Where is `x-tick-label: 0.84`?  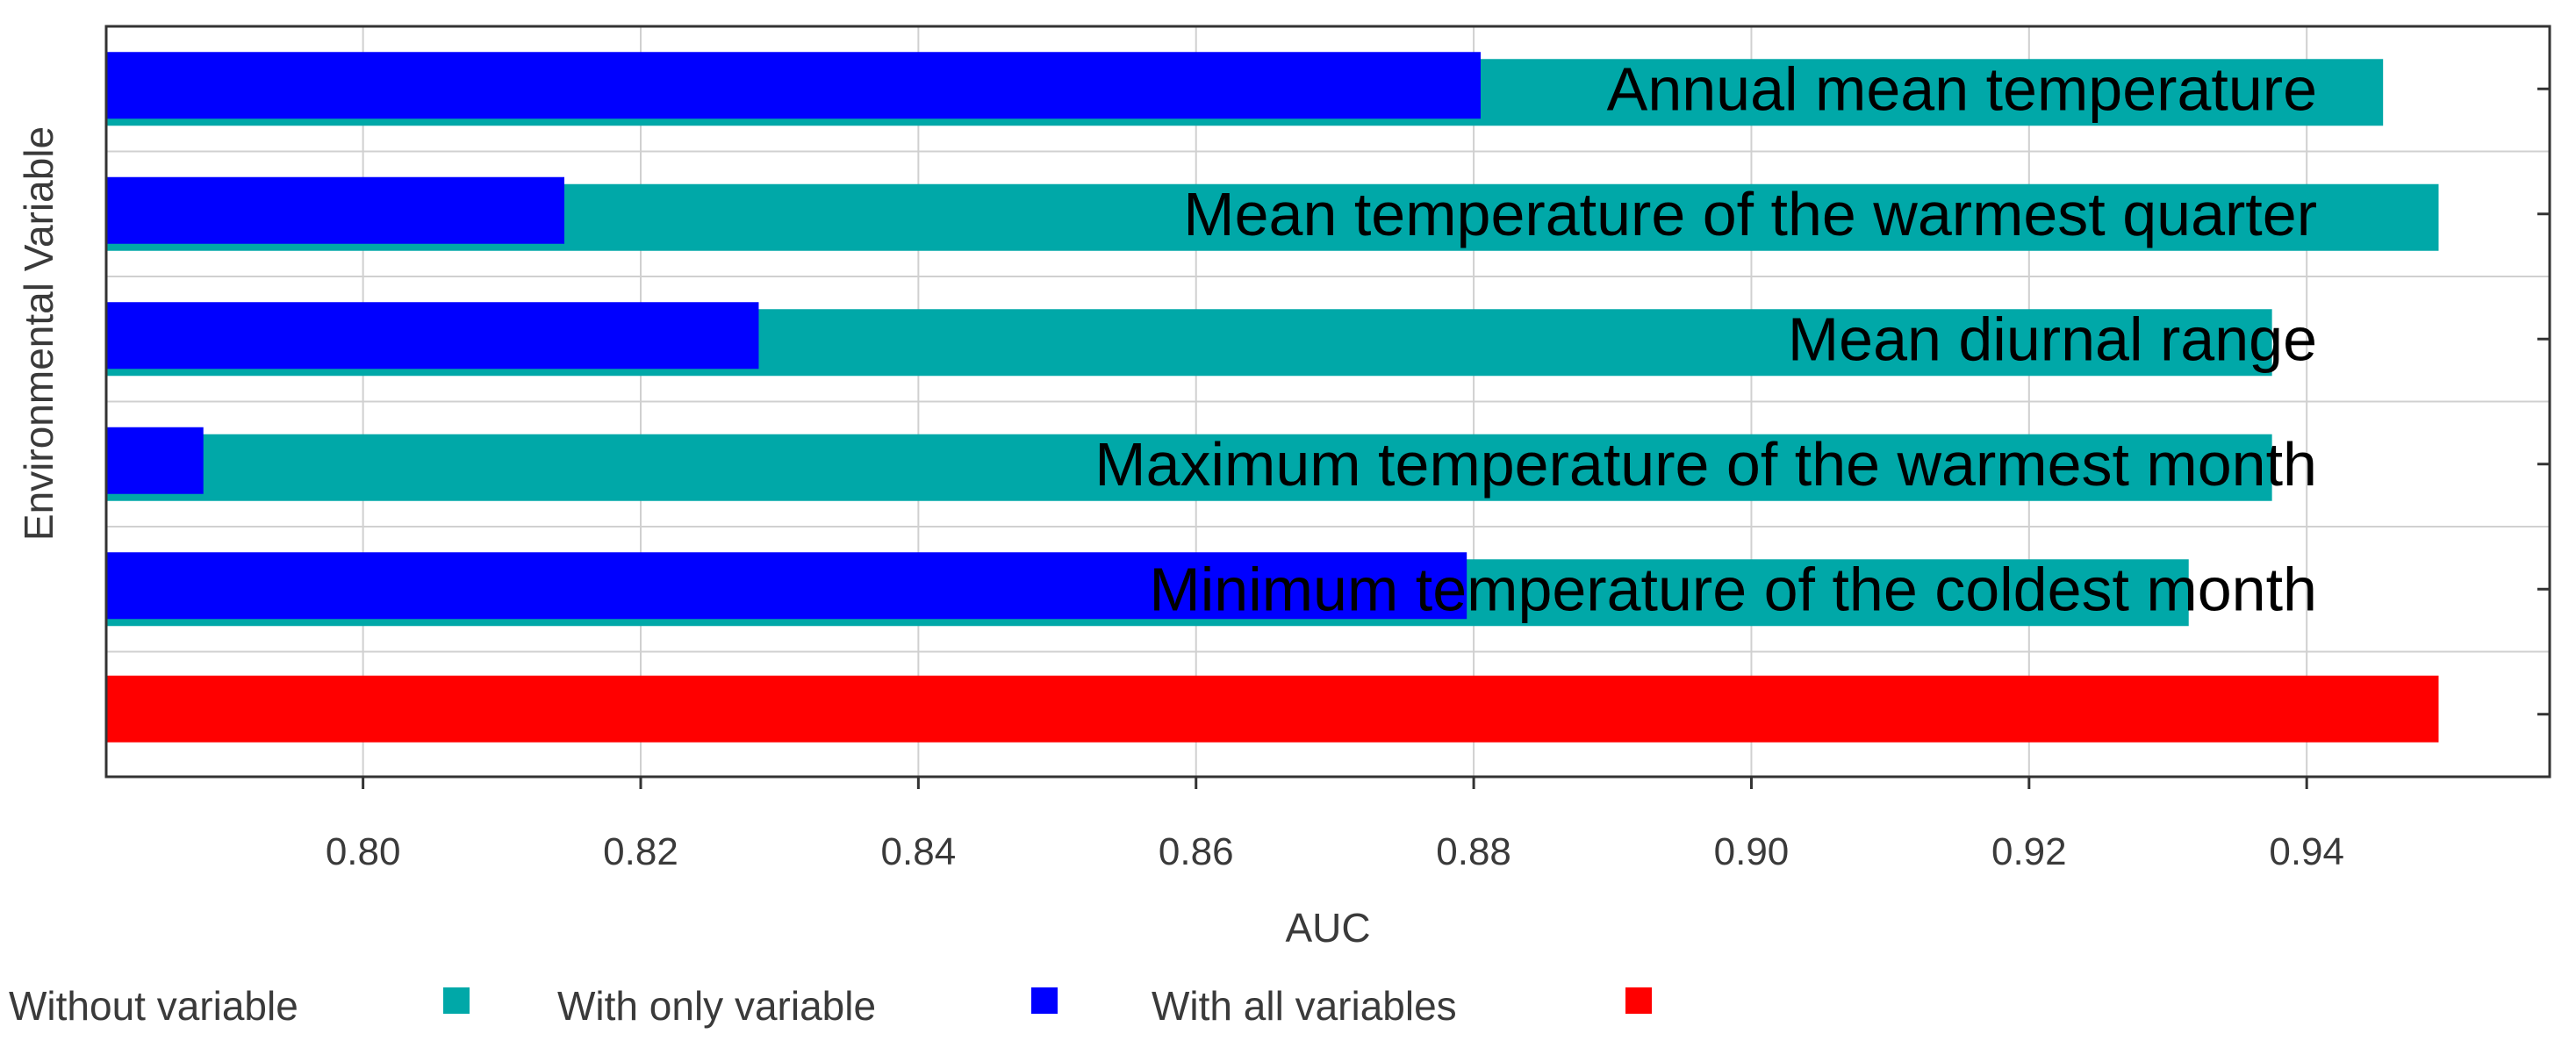 x-tick-label: 0.84 is located at coordinates (919, 851).